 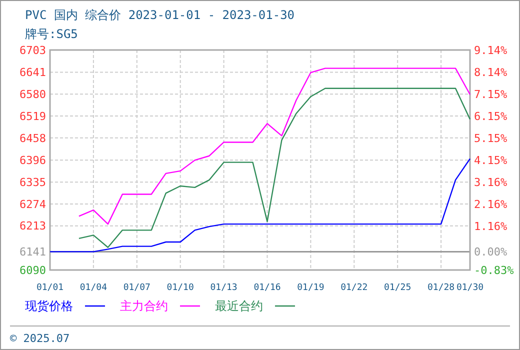 What do you see at coordinates (144, 306) in the screenshot?
I see `legend-label: 主力合约` at bounding box center [144, 306].